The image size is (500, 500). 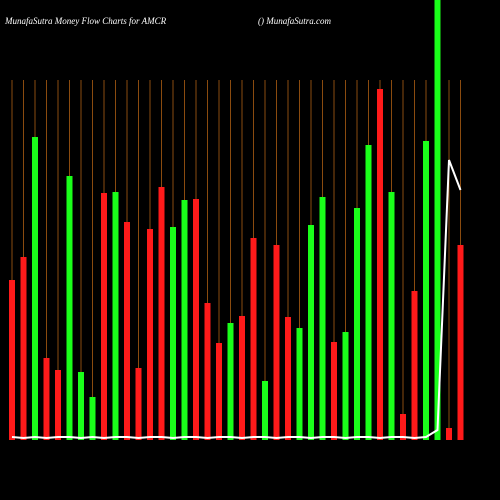 What do you see at coordinates (85, 21) in the screenshot?
I see `chart-title: MunafaSutra Money Flow Charts for AMCR` at bounding box center [85, 21].